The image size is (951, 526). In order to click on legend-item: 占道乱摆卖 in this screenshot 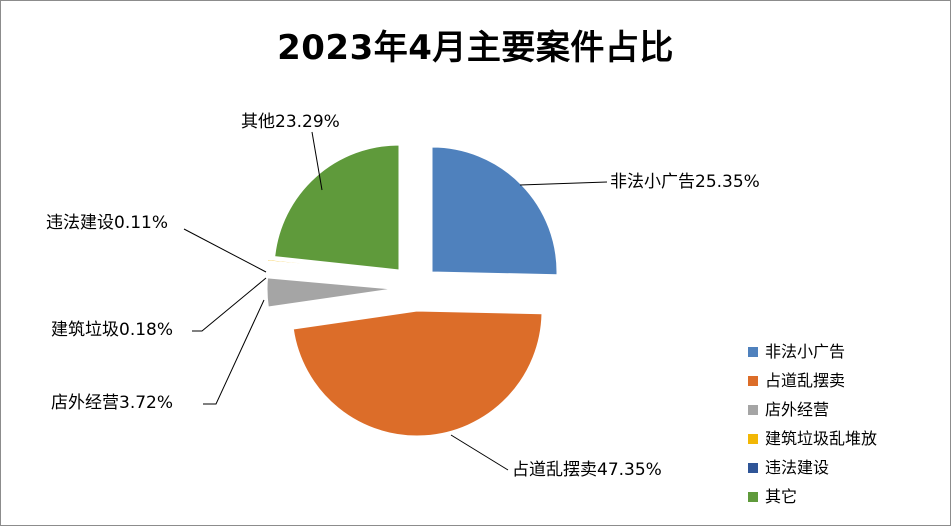, I will do `click(812, 380)`.